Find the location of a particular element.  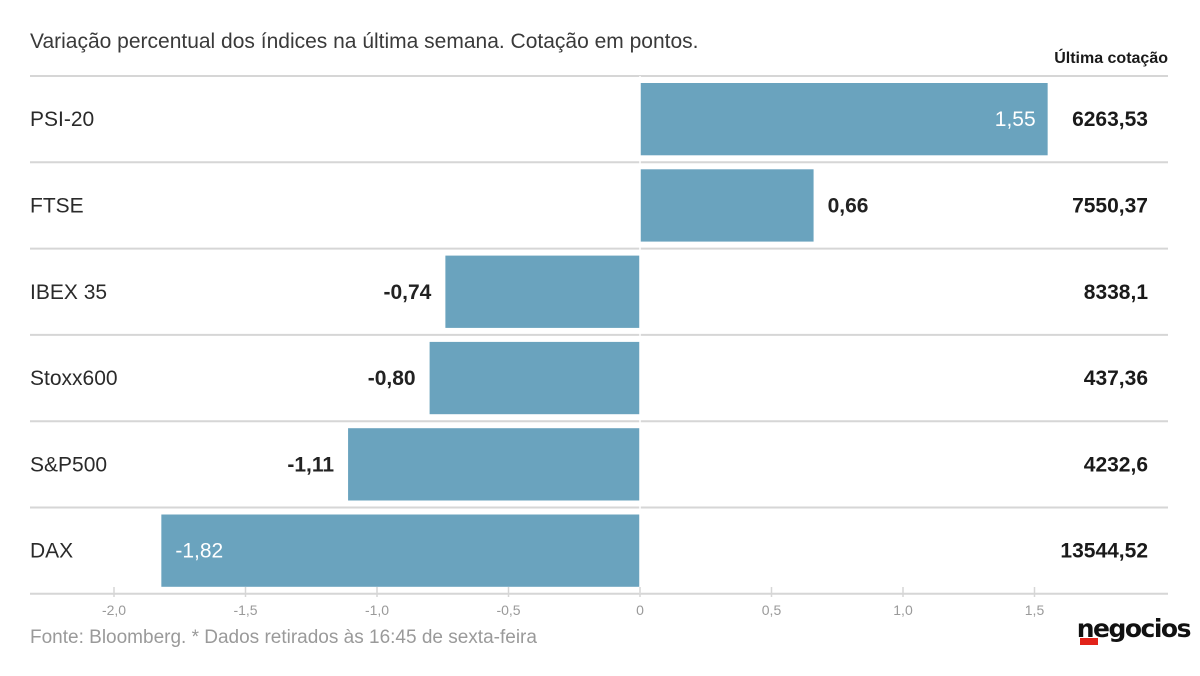

axis-tick-label: -1,5 is located at coordinates (245, 610).